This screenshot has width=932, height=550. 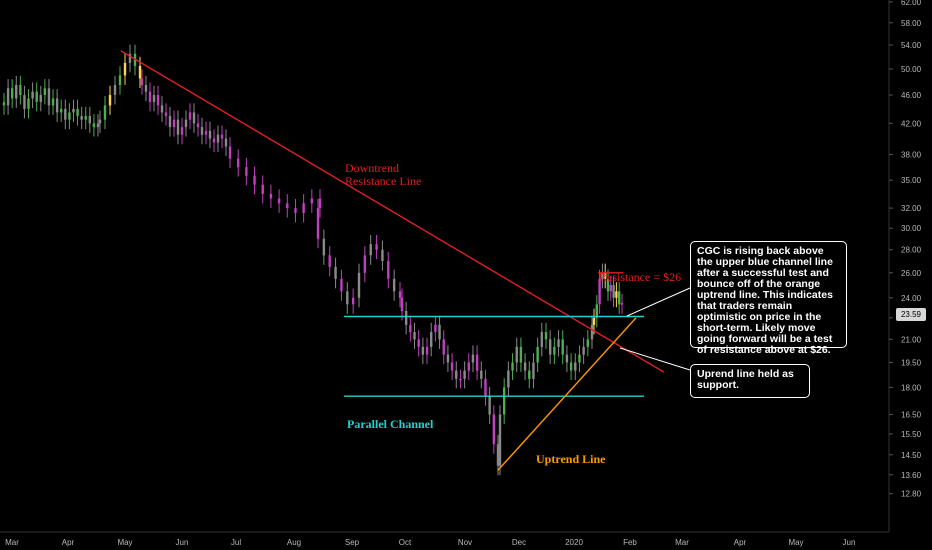 I want to click on x-tick-label: Dec, so click(x=519, y=542).